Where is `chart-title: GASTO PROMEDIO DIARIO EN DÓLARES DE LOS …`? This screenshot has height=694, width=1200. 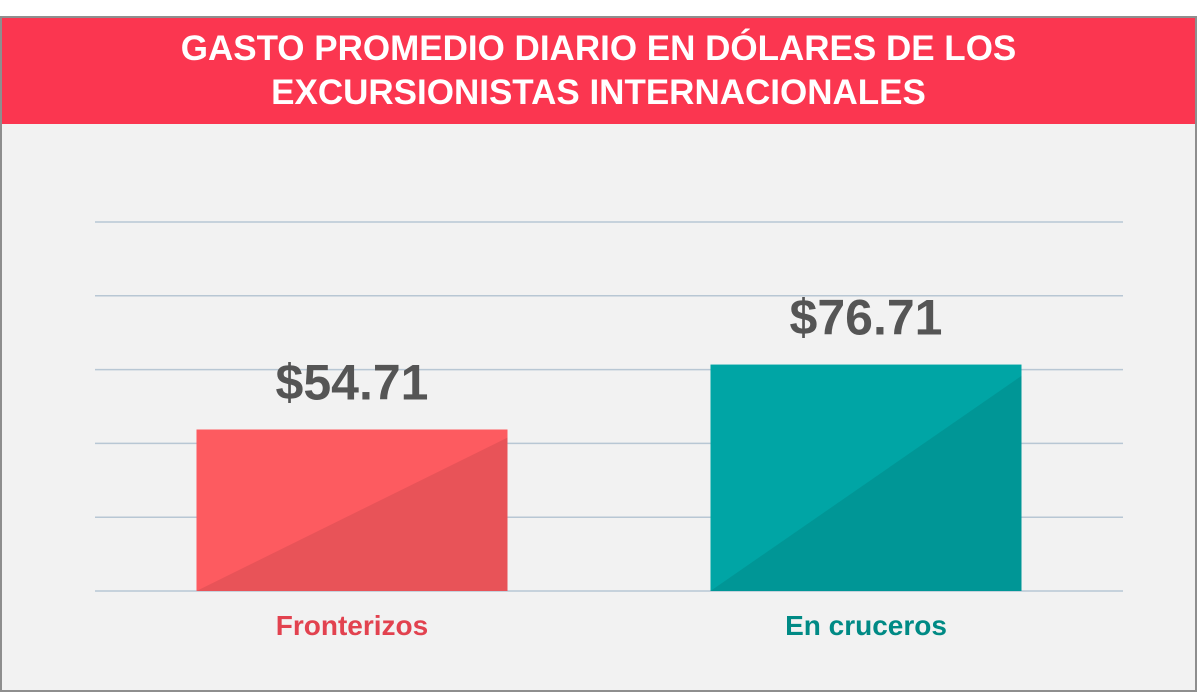 chart-title: GASTO PROMEDIO DIARIO EN DÓLARES DE LOS … is located at coordinates (598, 70).